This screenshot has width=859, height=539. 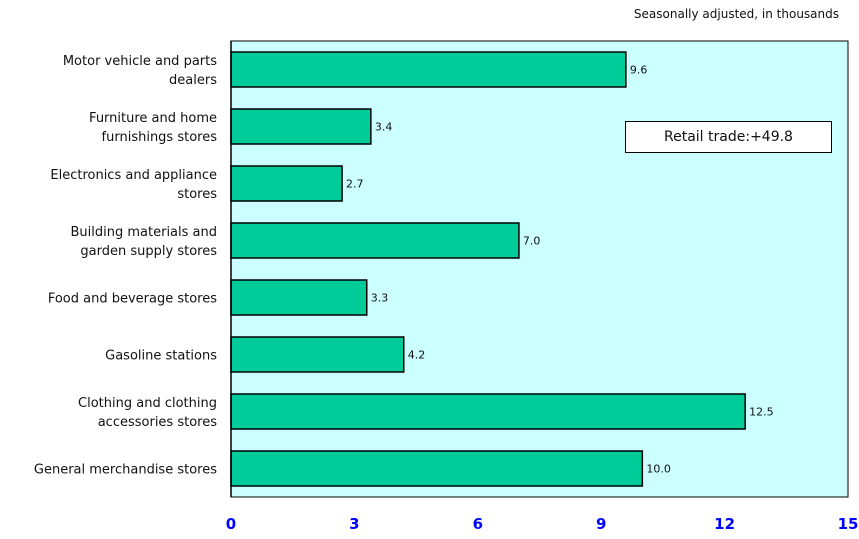 What do you see at coordinates (848, 524) in the screenshot?
I see `x-tick-label: 15` at bounding box center [848, 524].